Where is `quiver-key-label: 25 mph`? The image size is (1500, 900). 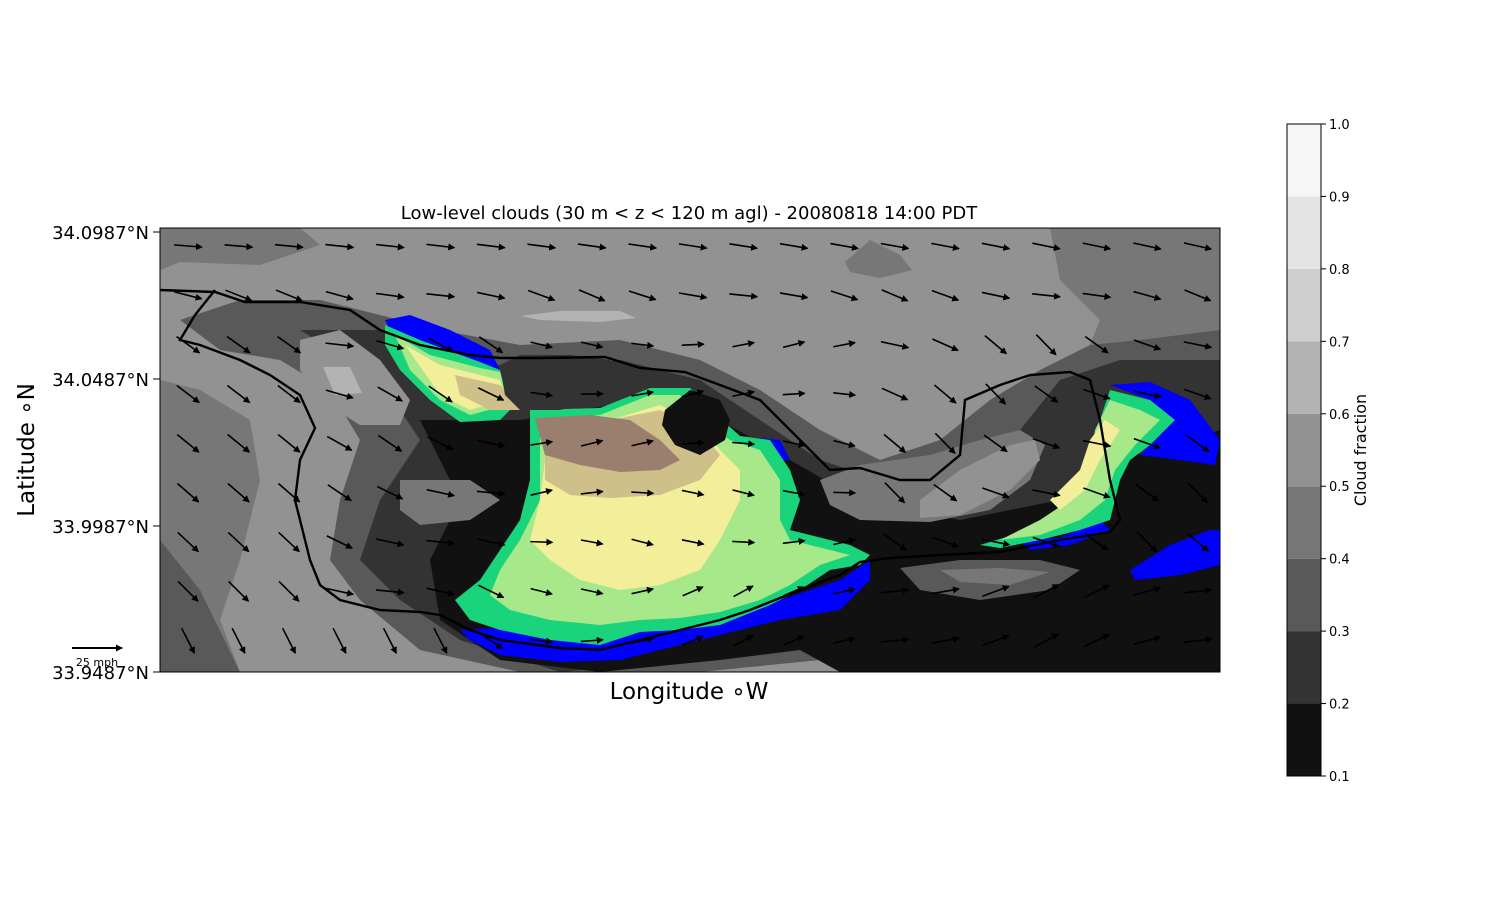 quiver-key-label: 25 mph is located at coordinates (97, 662).